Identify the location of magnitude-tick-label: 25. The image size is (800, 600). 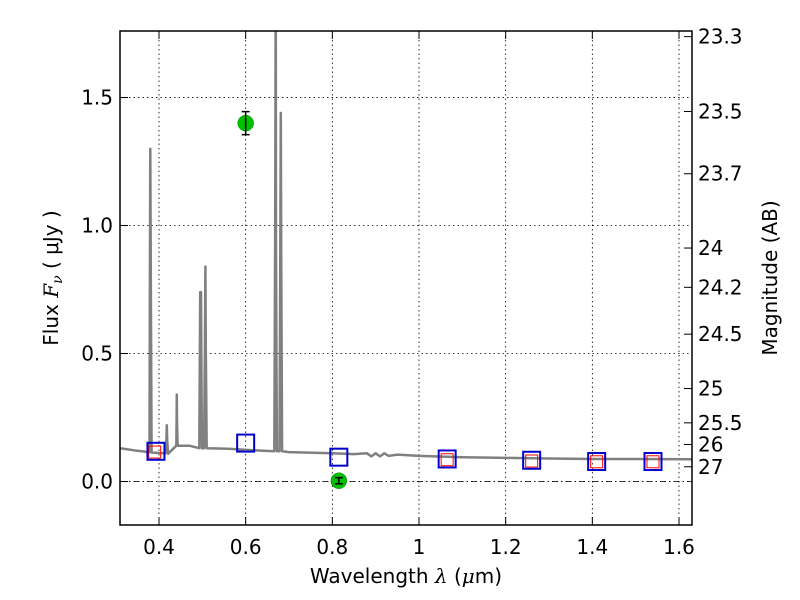
(710, 389).